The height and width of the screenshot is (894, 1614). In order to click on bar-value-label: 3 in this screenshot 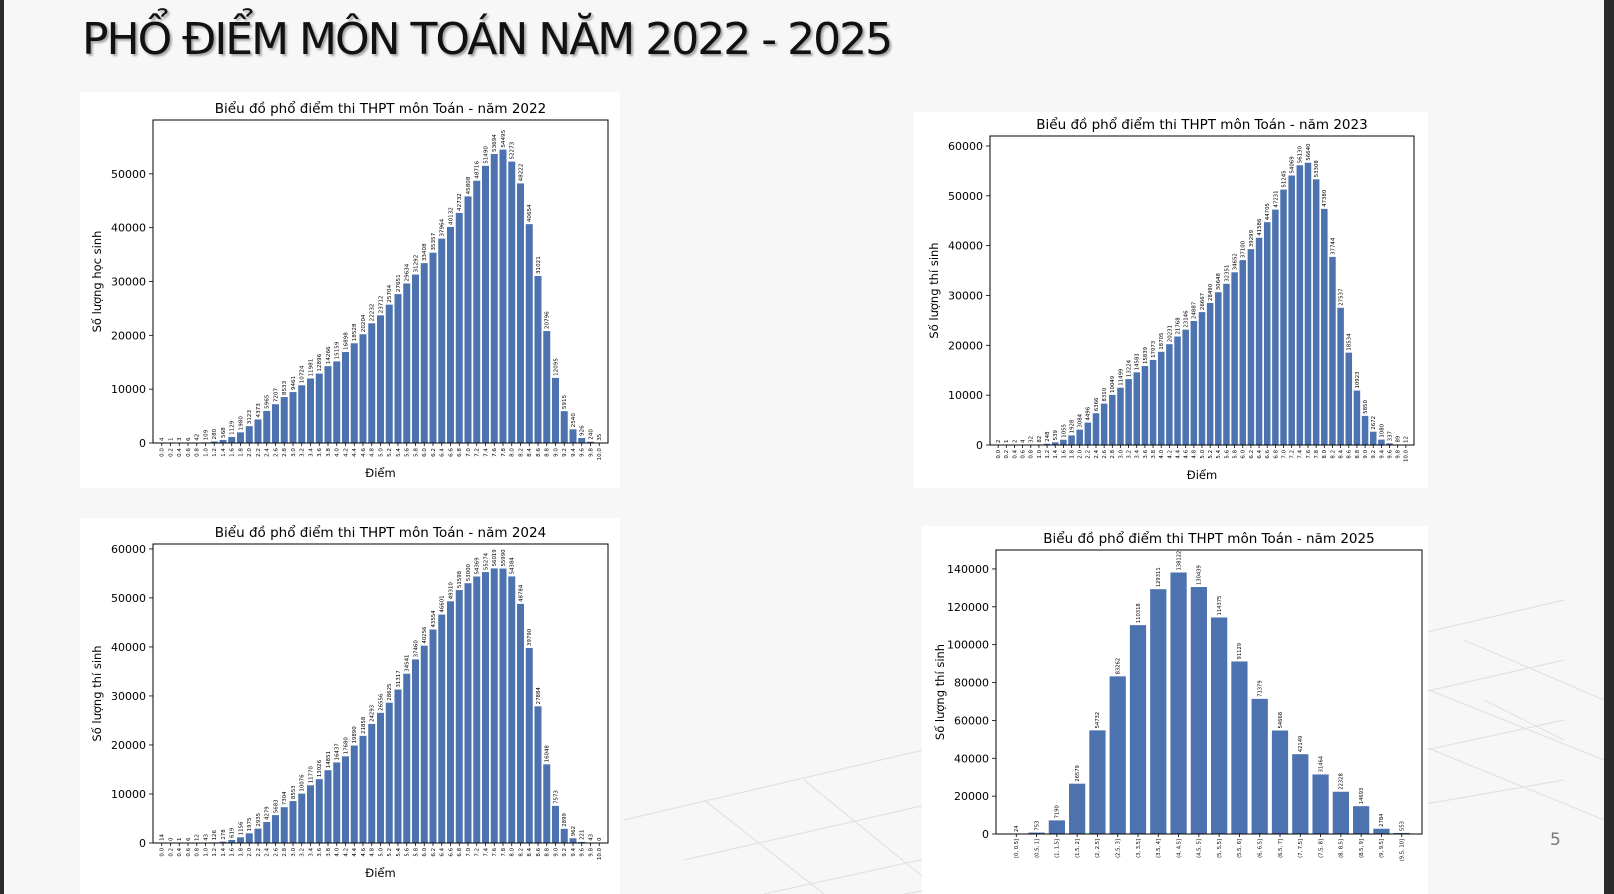, I will do `click(180, 439)`.